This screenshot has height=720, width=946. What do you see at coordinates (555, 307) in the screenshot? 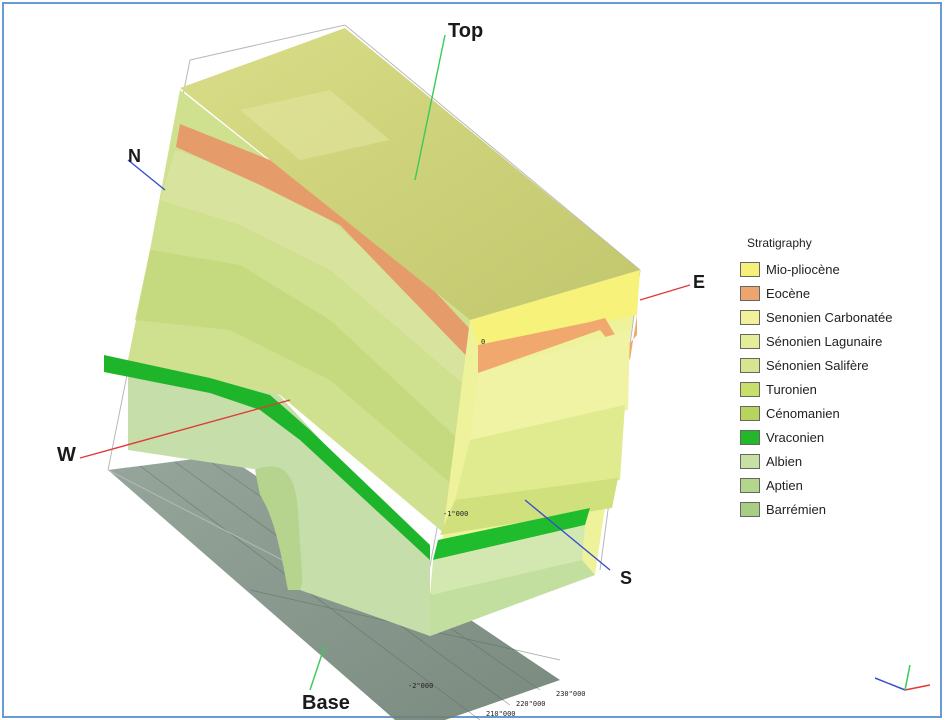
I see `east-face-mio-pliocene` at bounding box center [555, 307].